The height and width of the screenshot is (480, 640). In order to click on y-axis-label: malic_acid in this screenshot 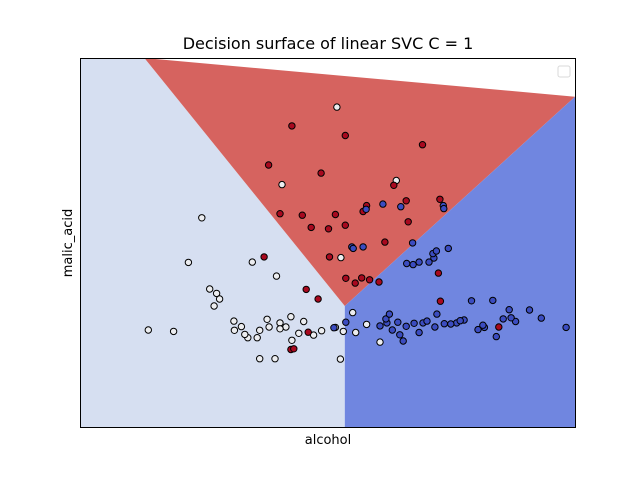, I will do `click(68, 243)`.